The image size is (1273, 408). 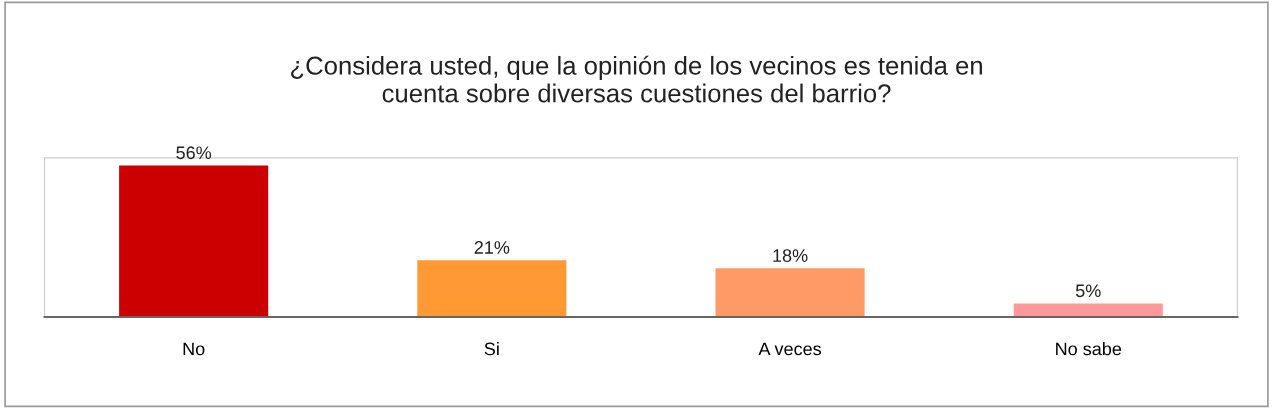 What do you see at coordinates (194, 349) in the screenshot?
I see `x-tick-label: No` at bounding box center [194, 349].